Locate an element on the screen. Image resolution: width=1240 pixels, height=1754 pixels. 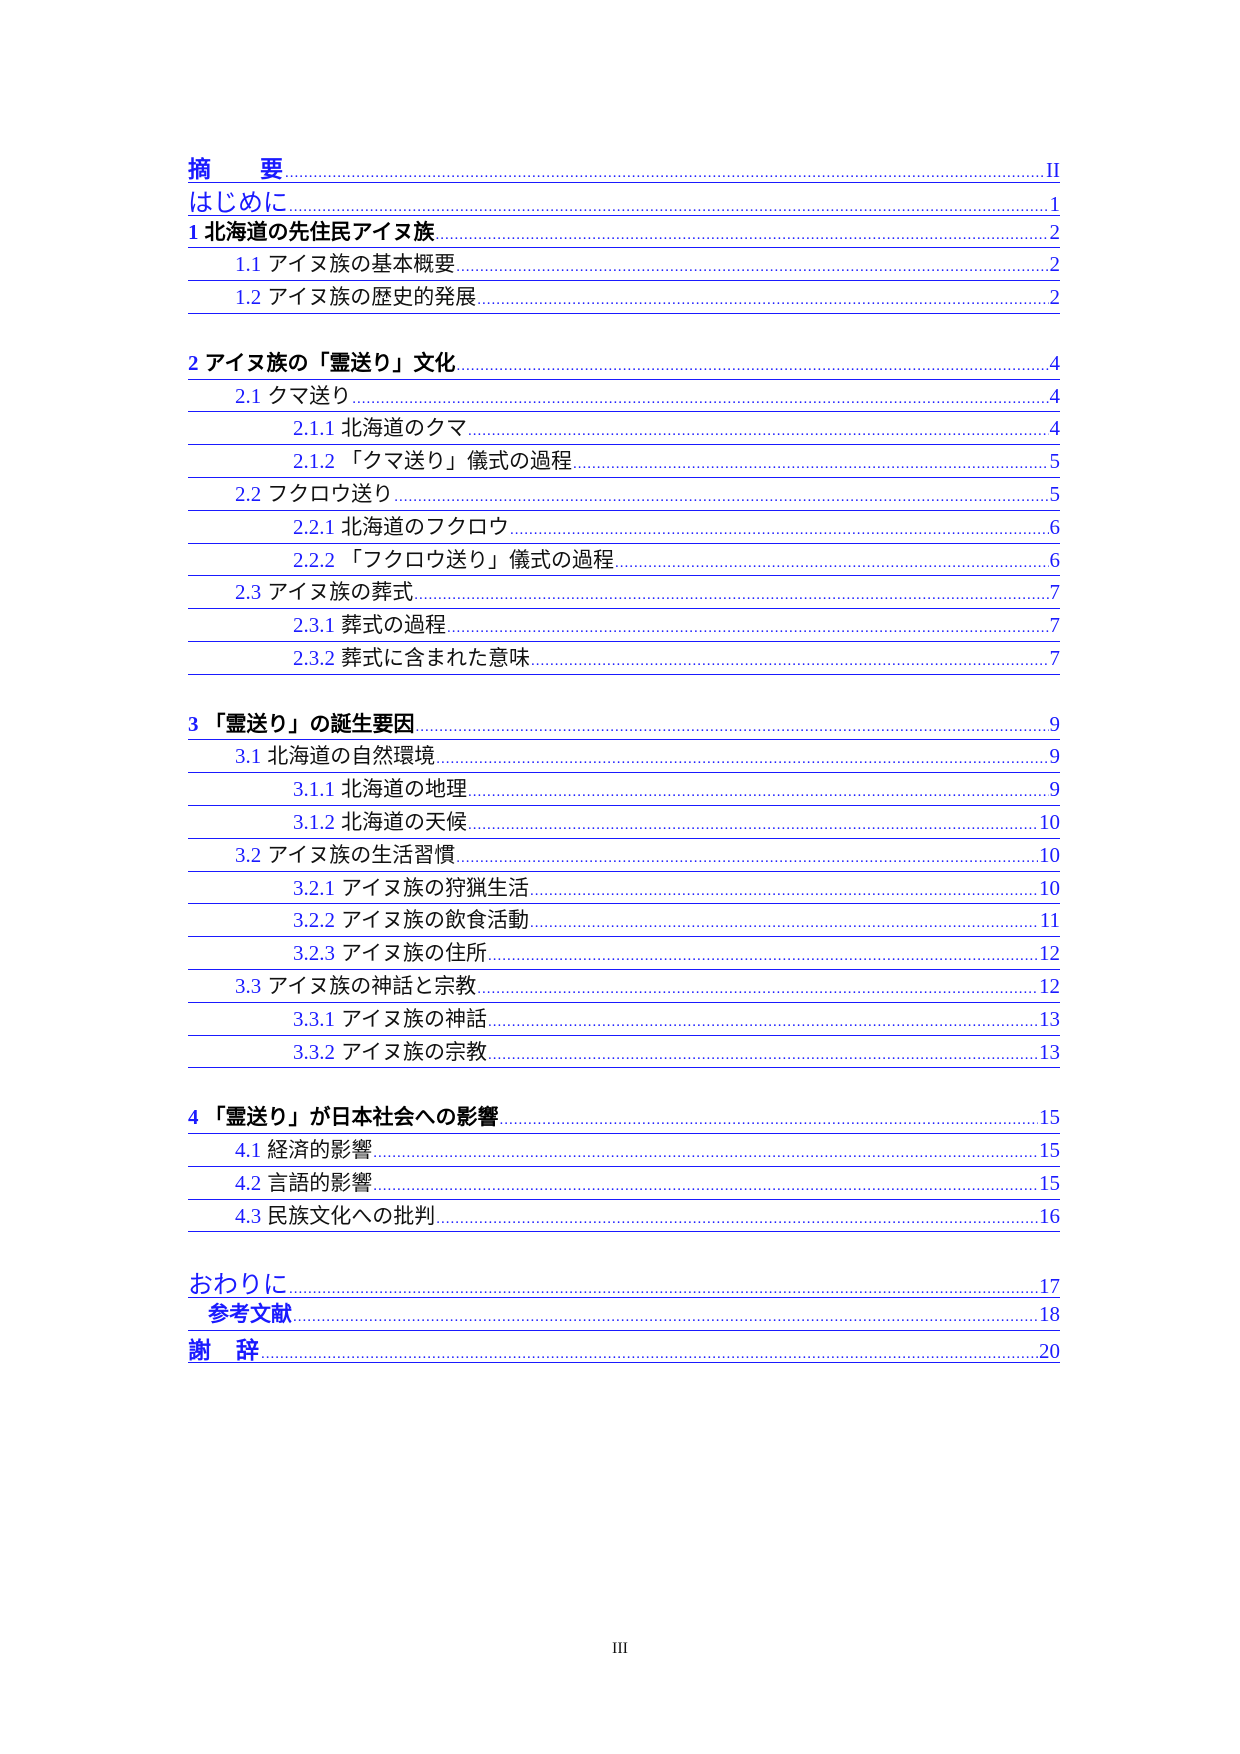
toc-entry-number: 2.1.1 is located at coordinates (314, 428).